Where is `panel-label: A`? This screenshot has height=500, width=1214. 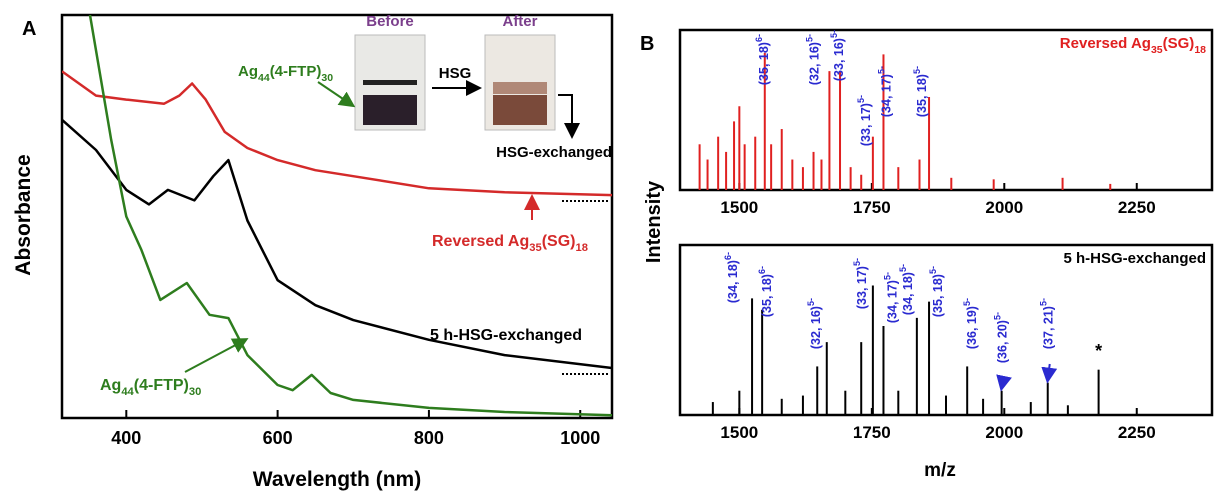 panel-label: A is located at coordinates (29, 29).